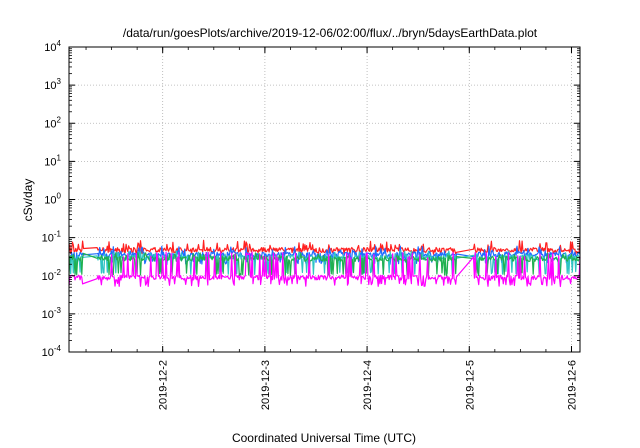 Image resolution: width=640 pixels, height=448 pixels. I want to click on y-tick-label: 10⁰, so click(52, 199).